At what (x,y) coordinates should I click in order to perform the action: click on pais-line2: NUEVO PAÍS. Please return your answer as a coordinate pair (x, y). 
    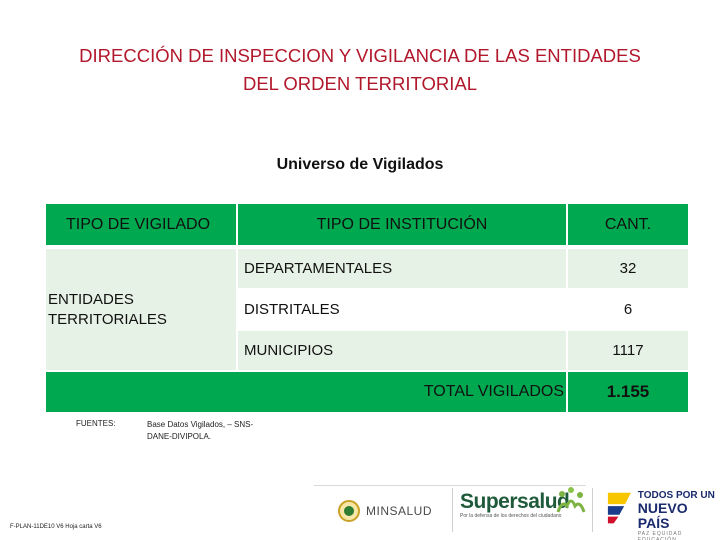
    Looking at the image, I should click on (662, 515).